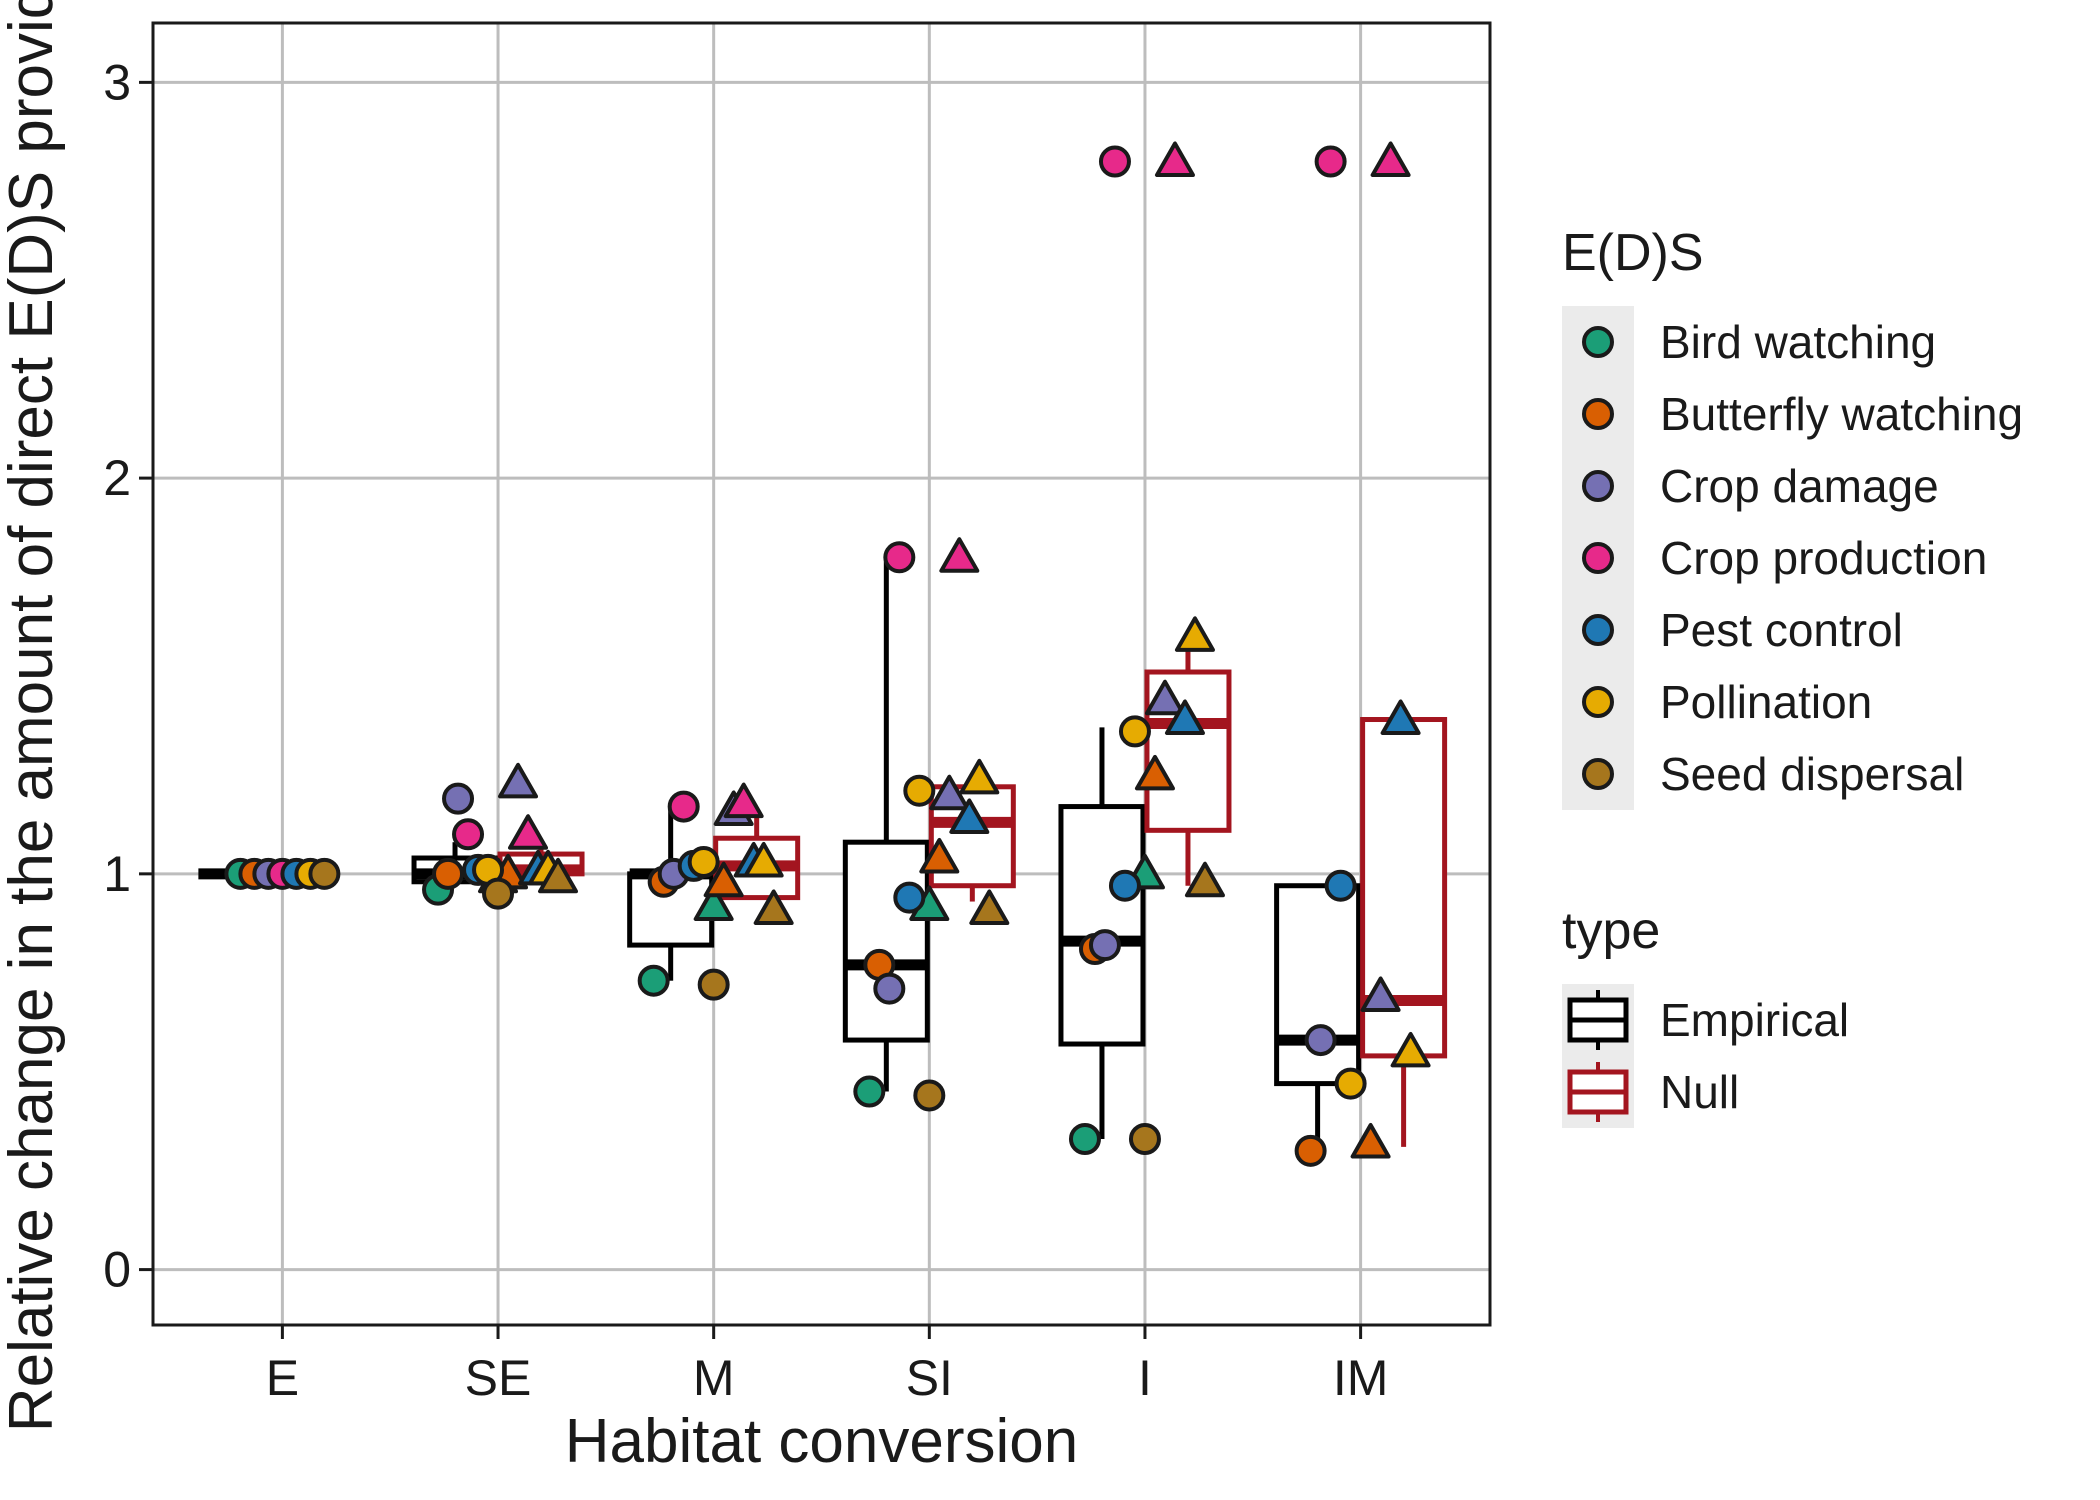  What do you see at coordinates (1754, 1020) in the screenshot?
I see `legend-label: Empirical` at bounding box center [1754, 1020].